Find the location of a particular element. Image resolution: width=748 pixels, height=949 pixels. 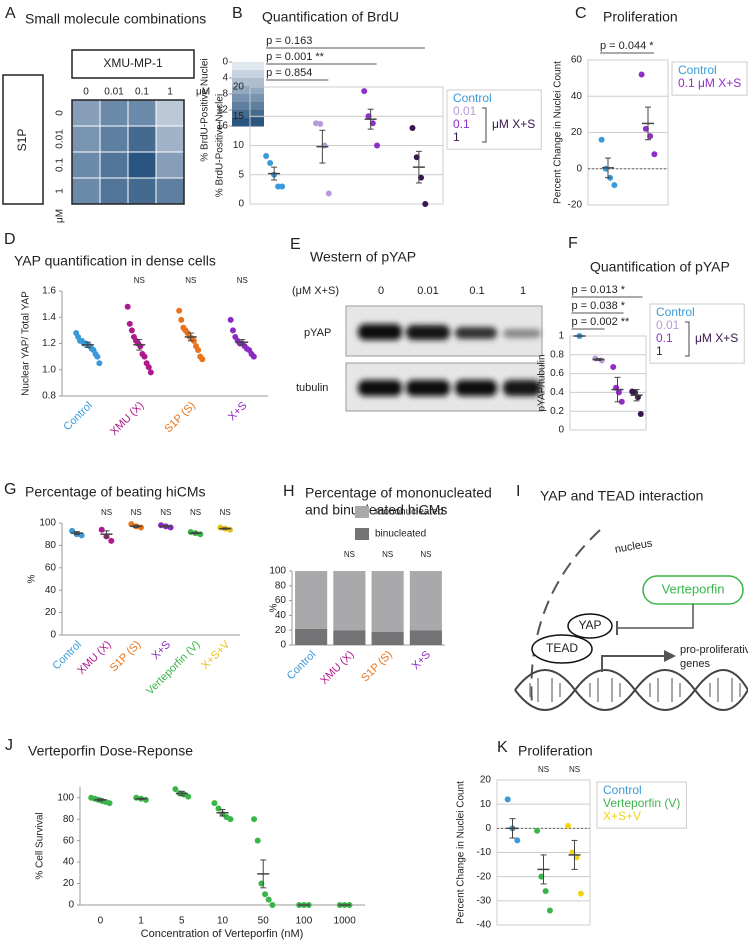

legend-entry: 0.01 is located at coordinates (668, 325).